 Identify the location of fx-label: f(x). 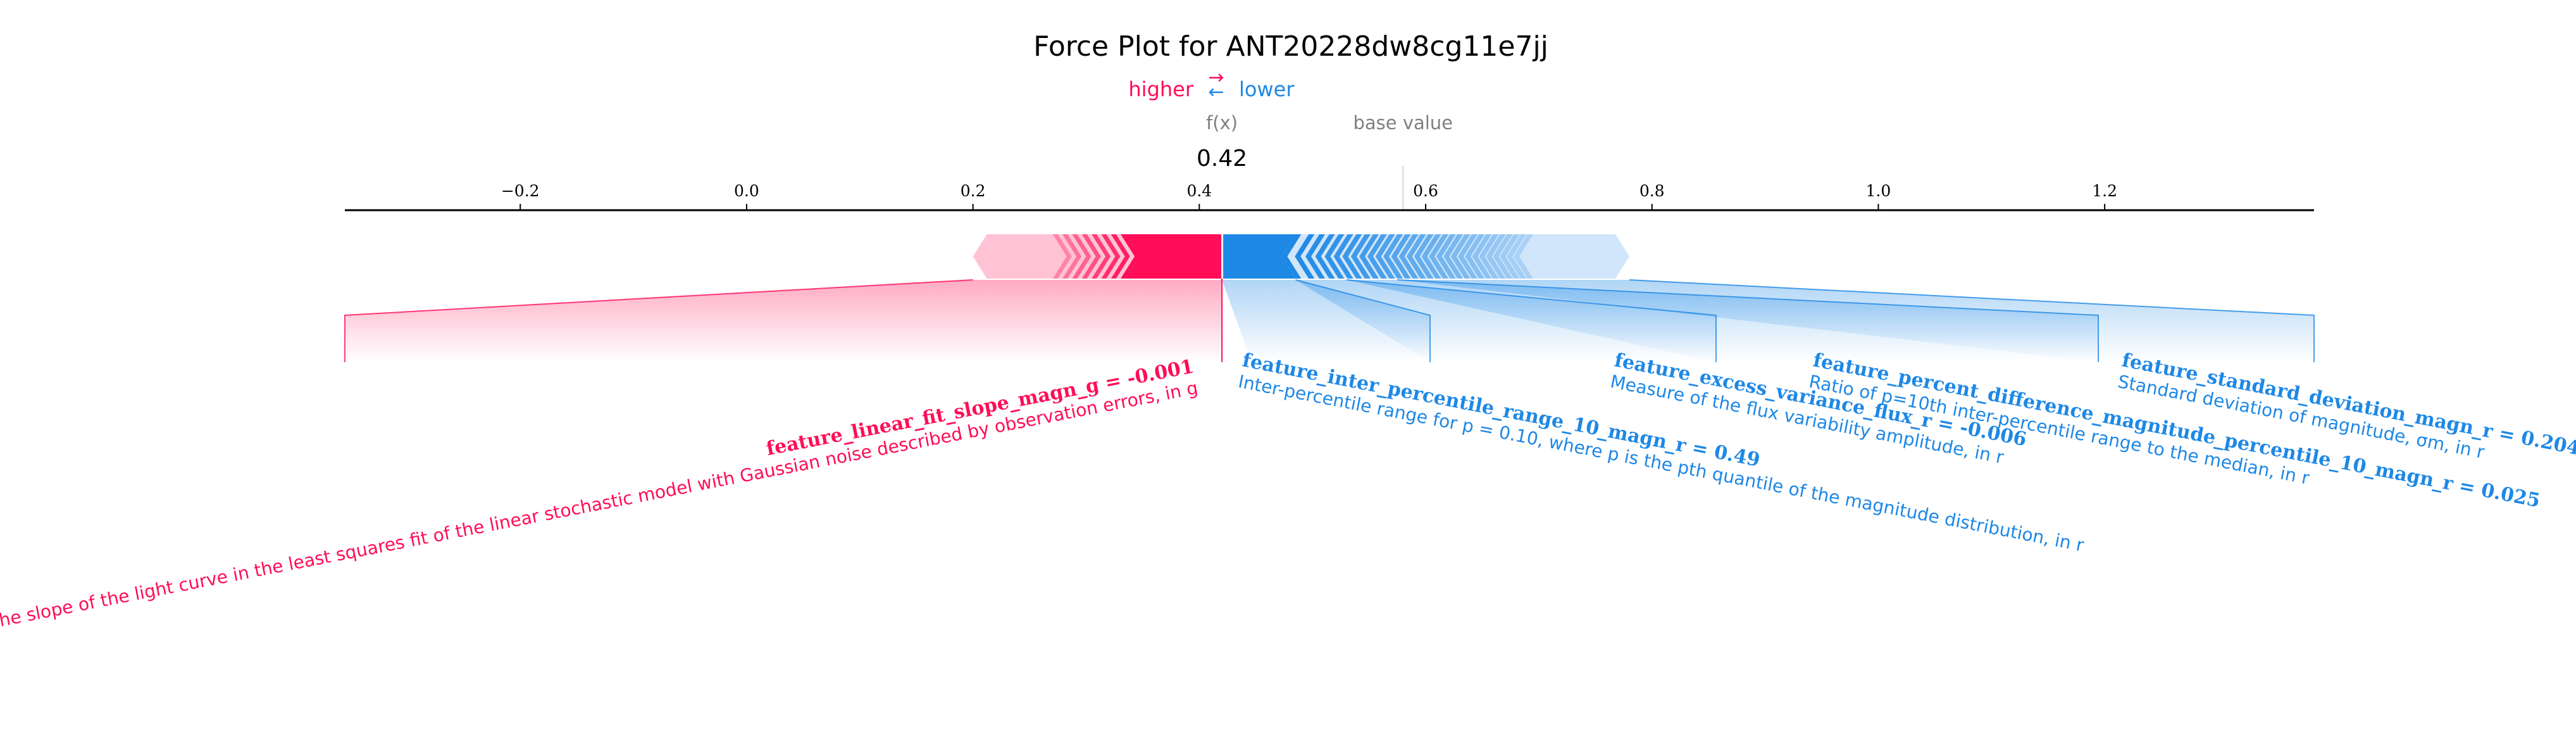
(1222, 123).